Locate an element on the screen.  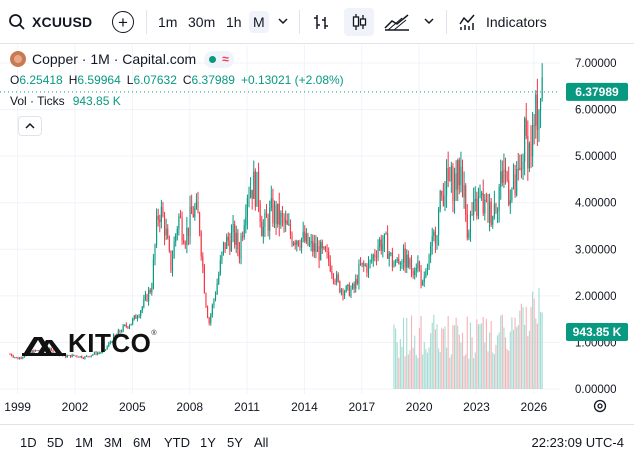
low-value: 6.07632 is located at coordinates (155, 80).